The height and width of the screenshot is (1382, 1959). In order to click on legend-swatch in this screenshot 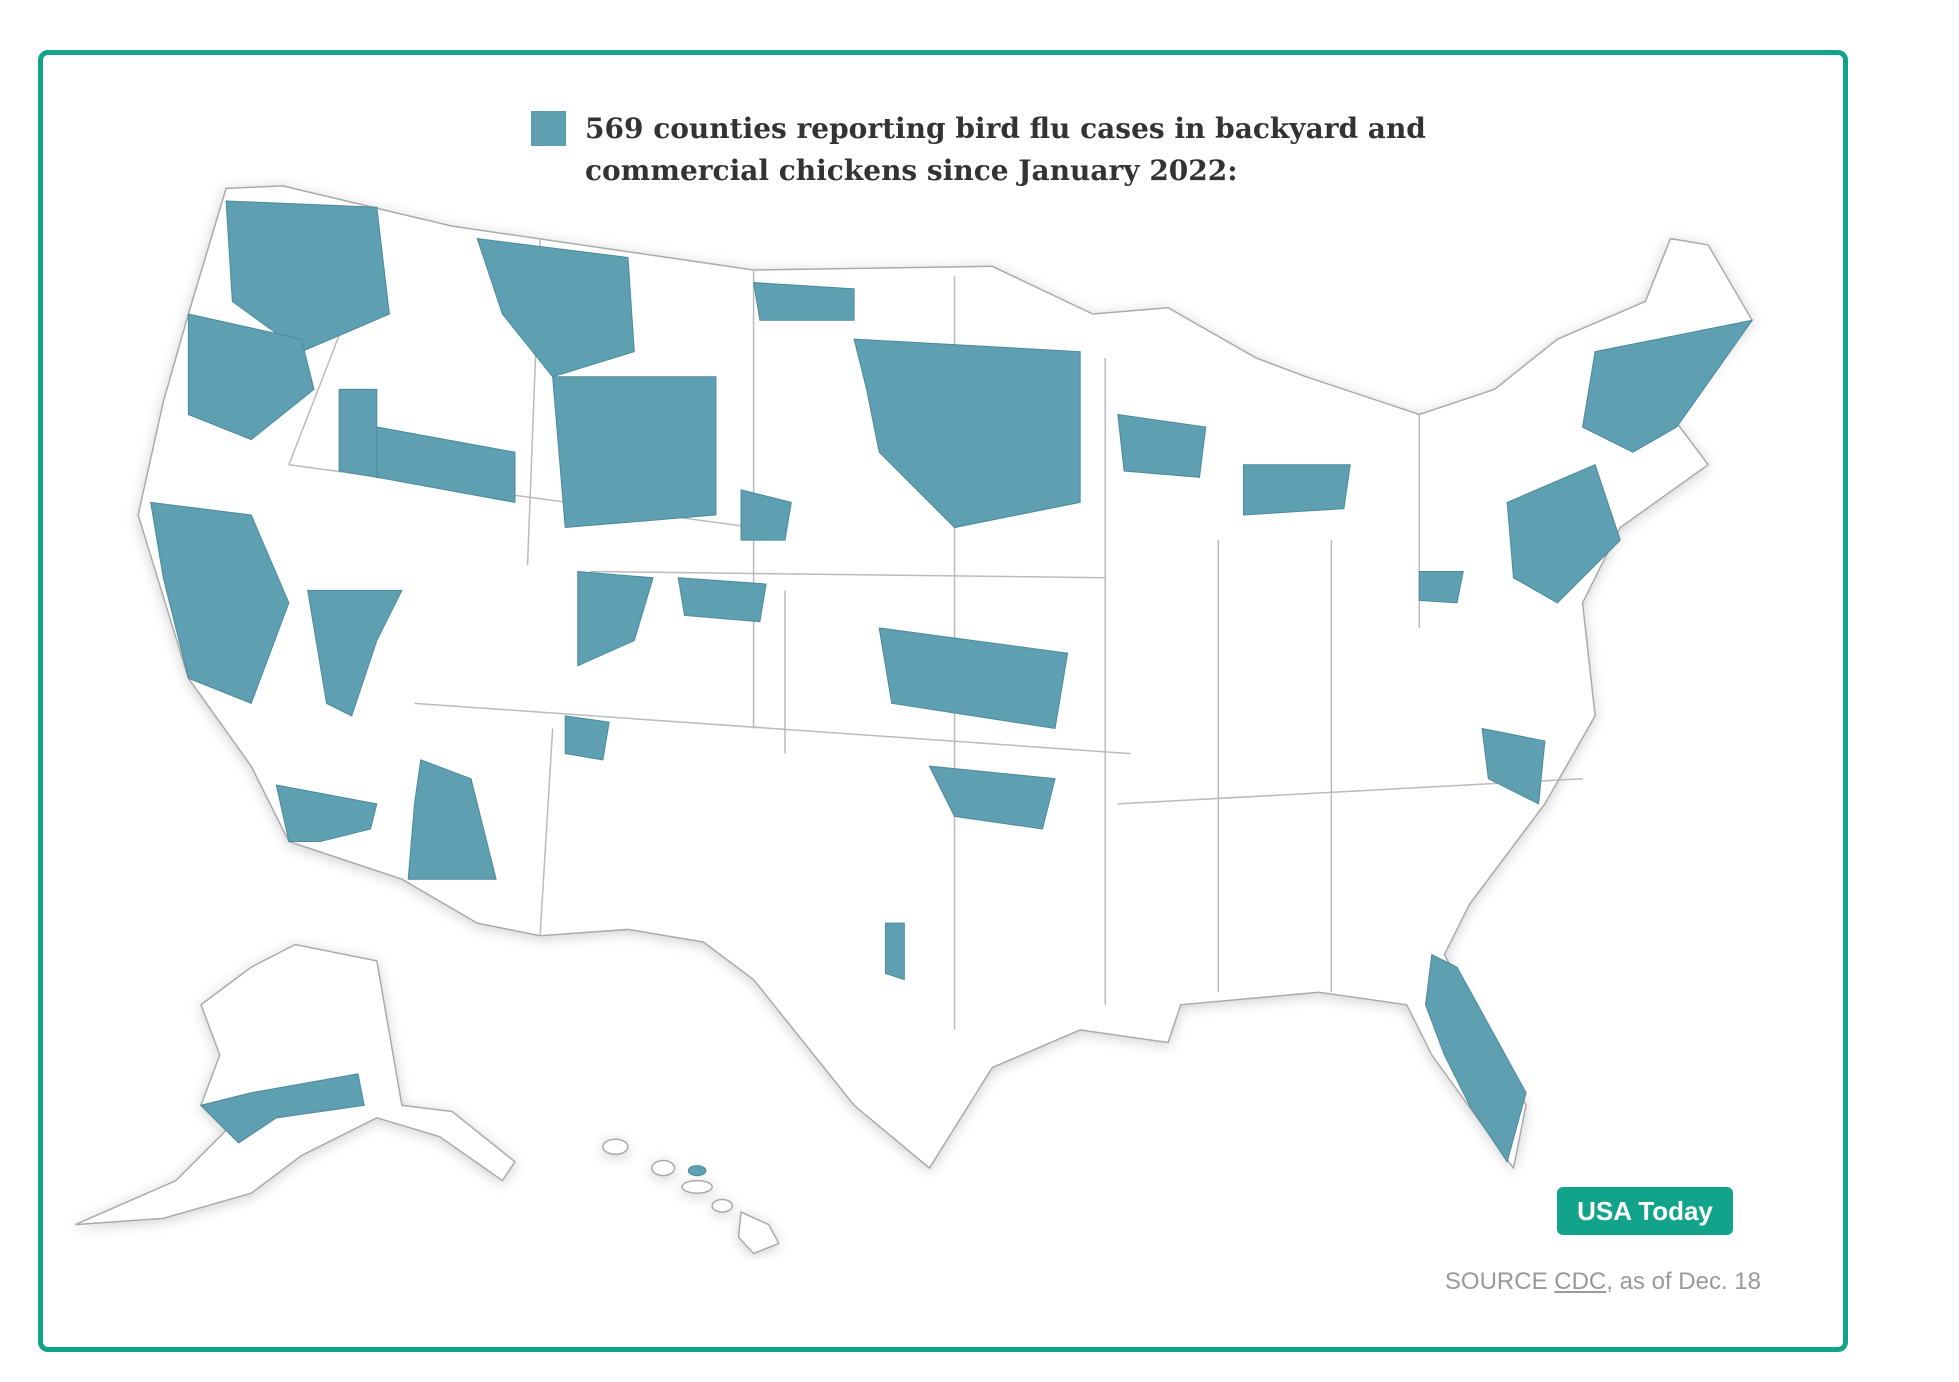, I will do `click(548, 128)`.